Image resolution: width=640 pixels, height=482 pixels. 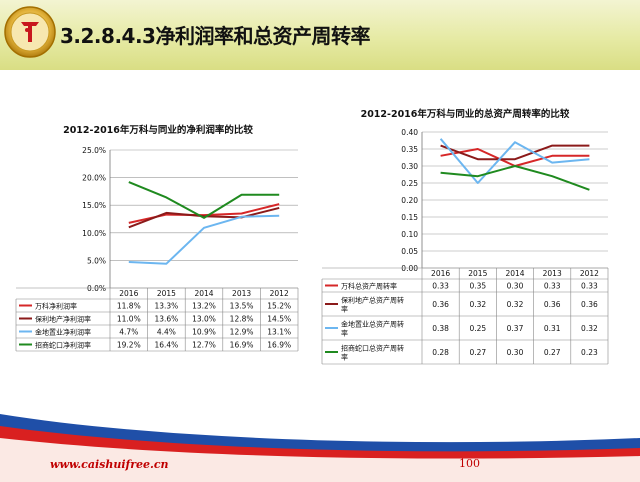 What do you see at coordinates (409, 217) in the screenshot?
I see `y-tick-label: 0.15` at bounding box center [409, 217].